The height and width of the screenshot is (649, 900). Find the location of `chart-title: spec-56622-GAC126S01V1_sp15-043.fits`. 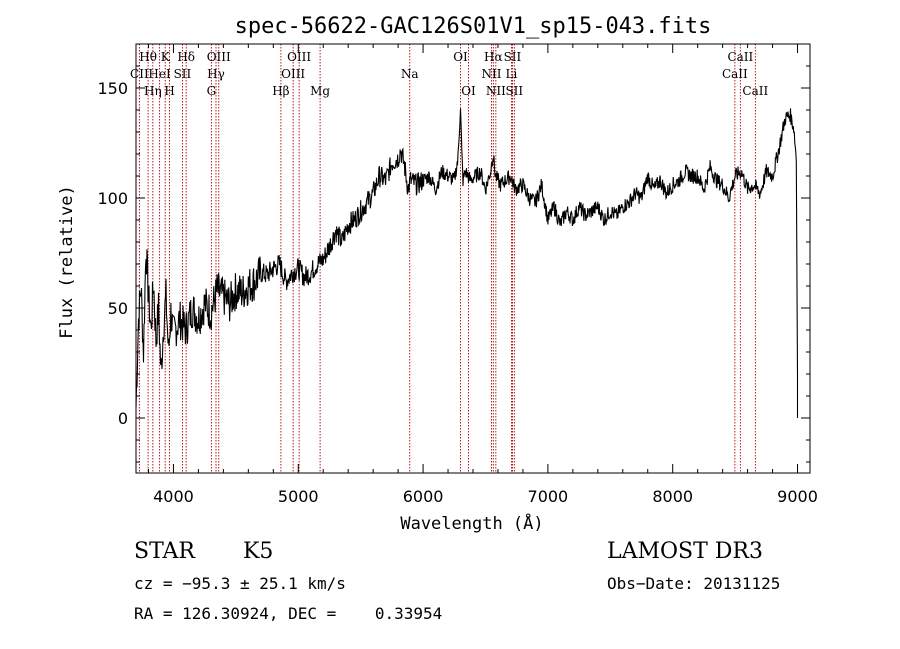

chart-title: spec-56622-GAC126S01V1_sp15-043.fits is located at coordinates (473, 26).